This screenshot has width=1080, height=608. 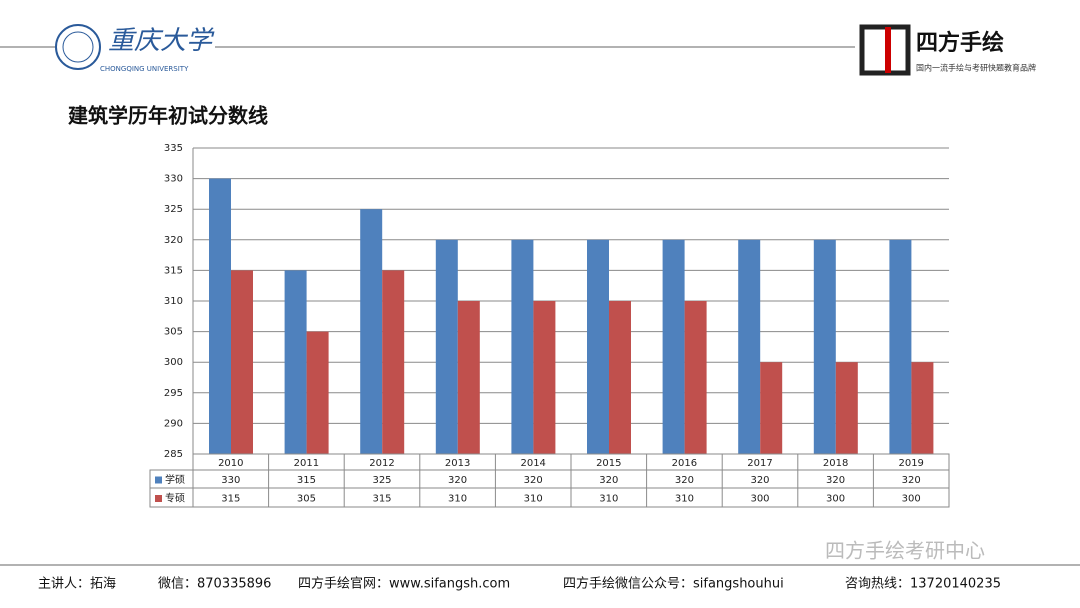 I want to click on data-label: 325, so click(x=381, y=480).